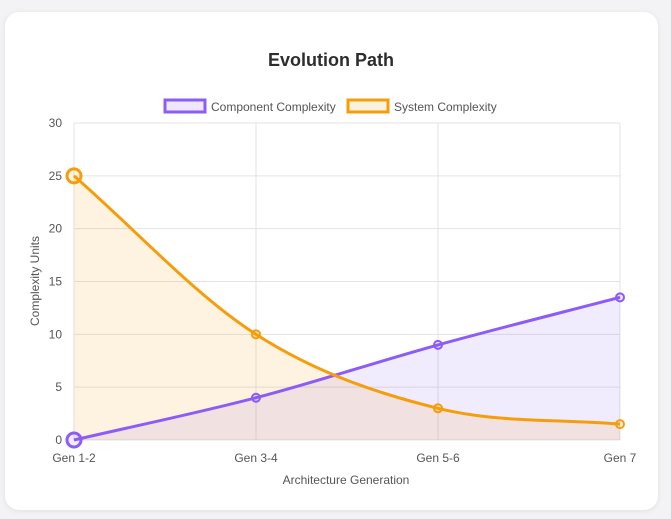  Describe the element at coordinates (445, 107) in the screenshot. I see `legend-label-system: System Complexity` at that location.